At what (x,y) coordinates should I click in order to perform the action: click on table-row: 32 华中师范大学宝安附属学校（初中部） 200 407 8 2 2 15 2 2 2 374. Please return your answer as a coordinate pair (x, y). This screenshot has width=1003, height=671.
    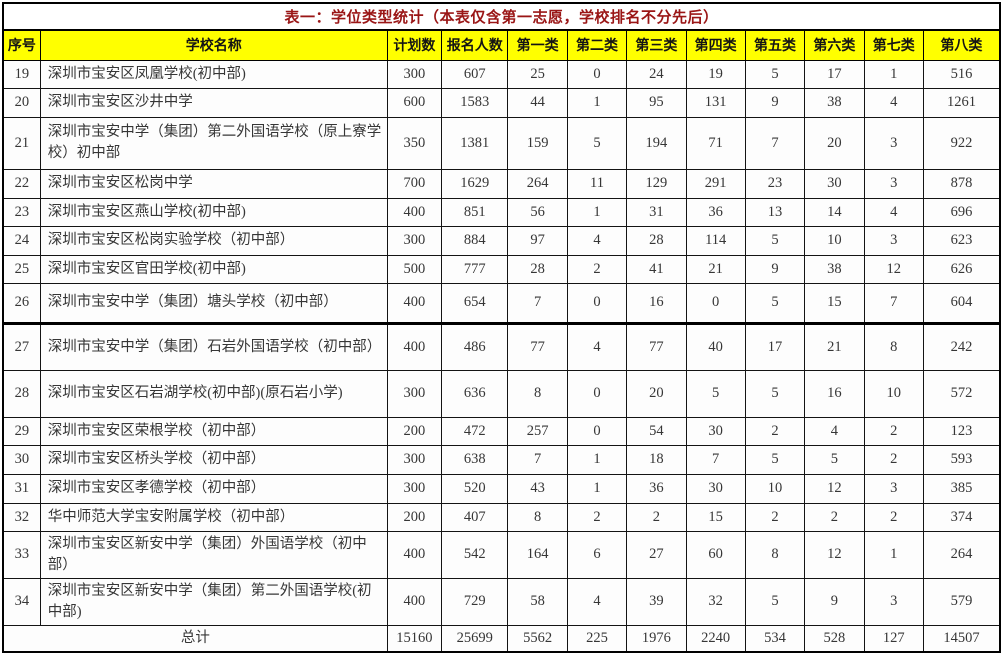
    Looking at the image, I should click on (501, 517).